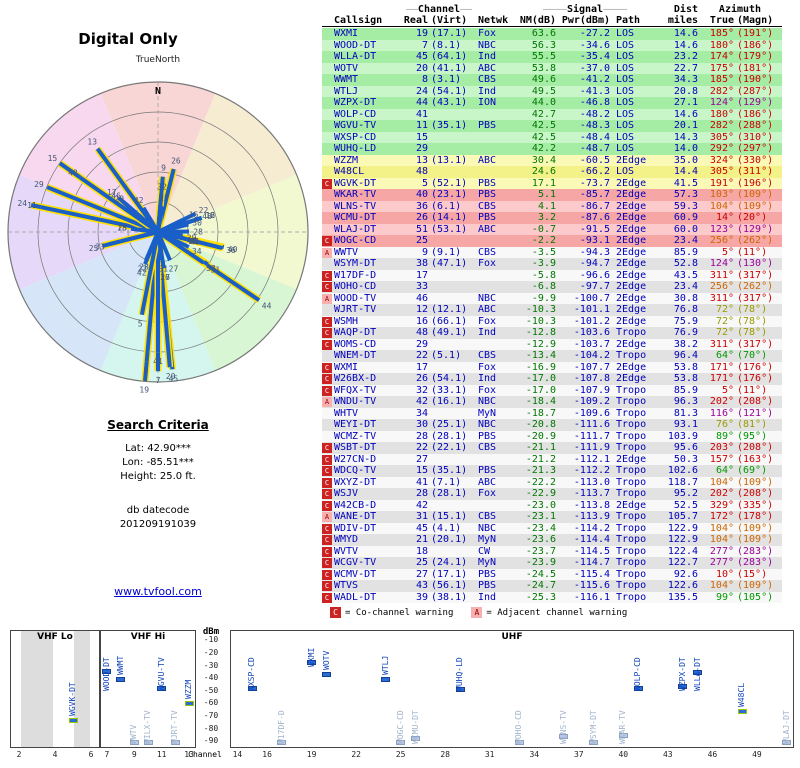 The height and width of the screenshot is (768, 800). What do you see at coordinates (449, 263) in the screenshot?
I see `virtual-channel: (47.1)` at bounding box center [449, 263].